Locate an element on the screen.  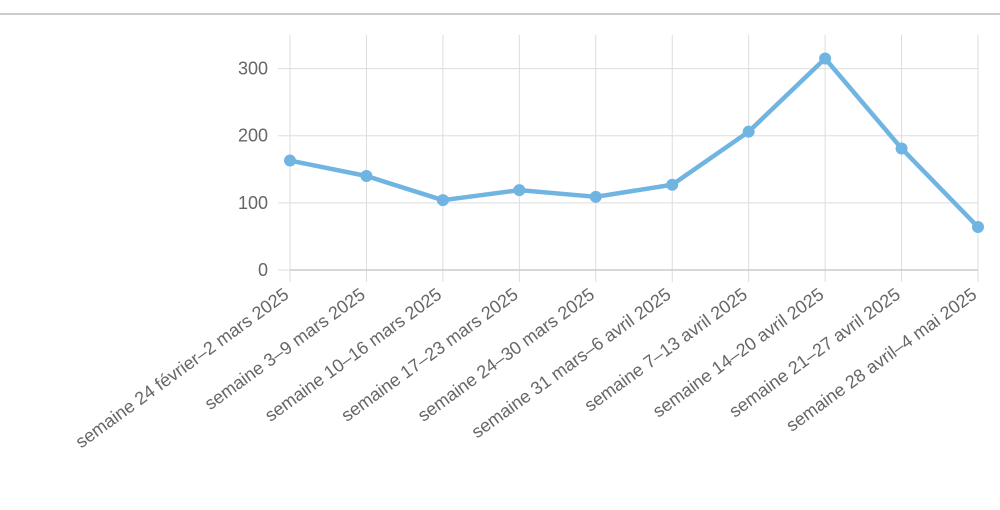
y-tick-label: 200 is located at coordinates (253, 136).